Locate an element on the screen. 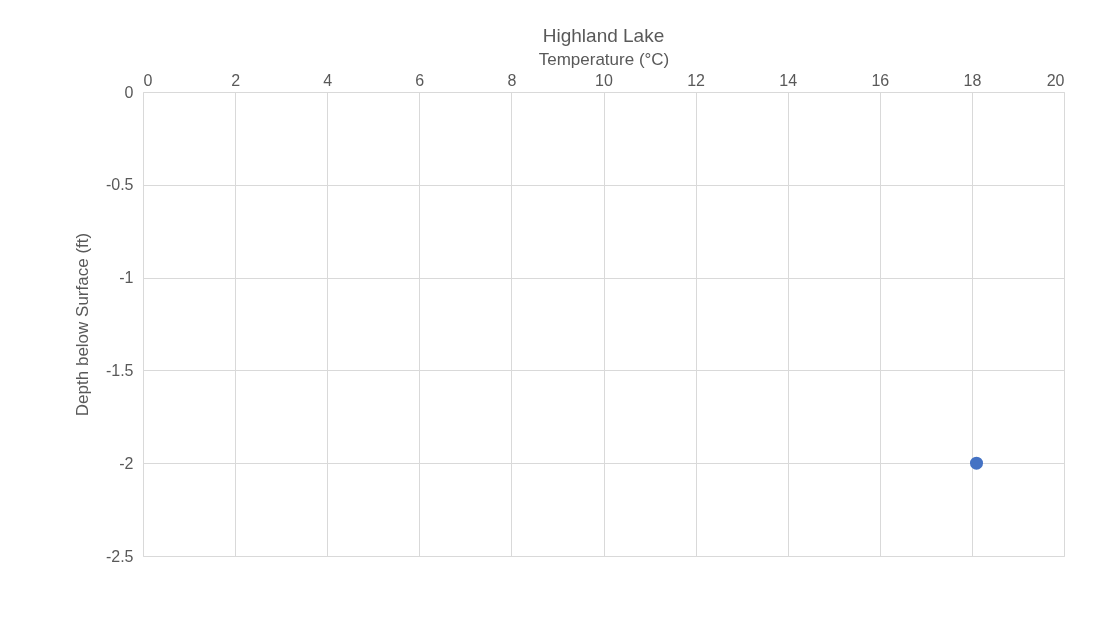 The height and width of the screenshot is (627, 1099). x-tick-label: 6 is located at coordinates (420, 80).